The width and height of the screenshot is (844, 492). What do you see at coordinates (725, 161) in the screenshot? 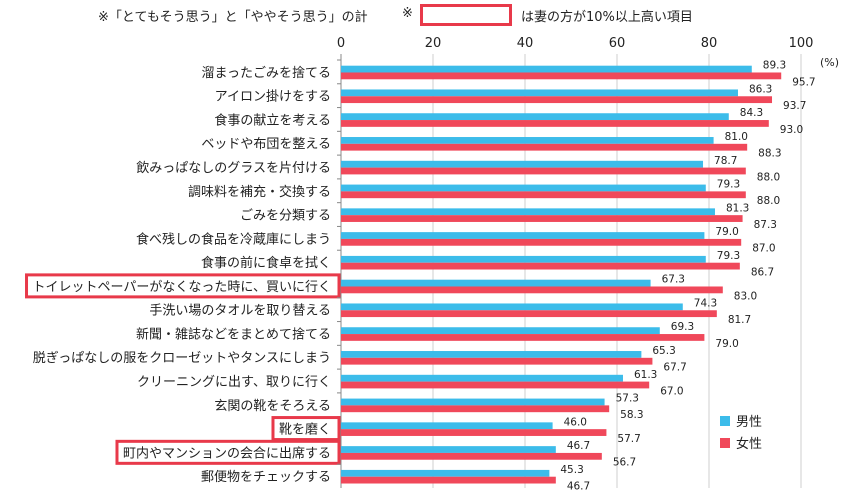
I see `data-label-male: 78.7` at bounding box center [725, 161].